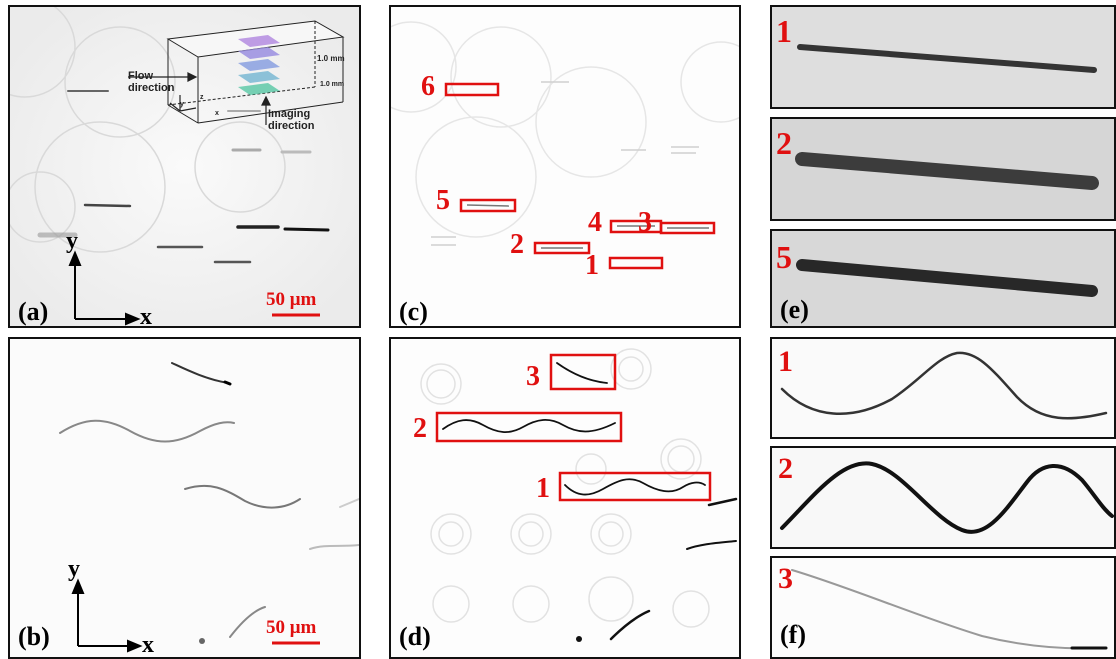 The image size is (1116, 659). I want to click on panel-c-image, so click(565, 145).